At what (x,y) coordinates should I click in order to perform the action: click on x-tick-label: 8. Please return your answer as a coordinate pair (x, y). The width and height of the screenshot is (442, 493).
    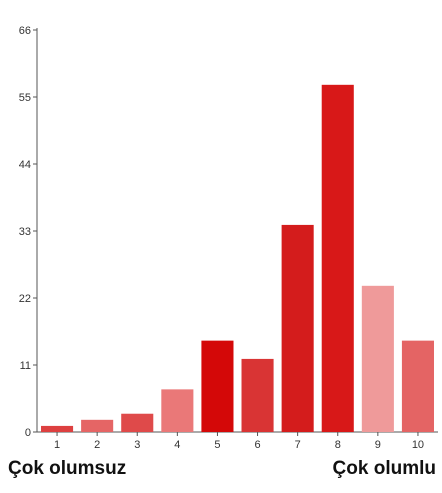
    Looking at the image, I should click on (338, 445).